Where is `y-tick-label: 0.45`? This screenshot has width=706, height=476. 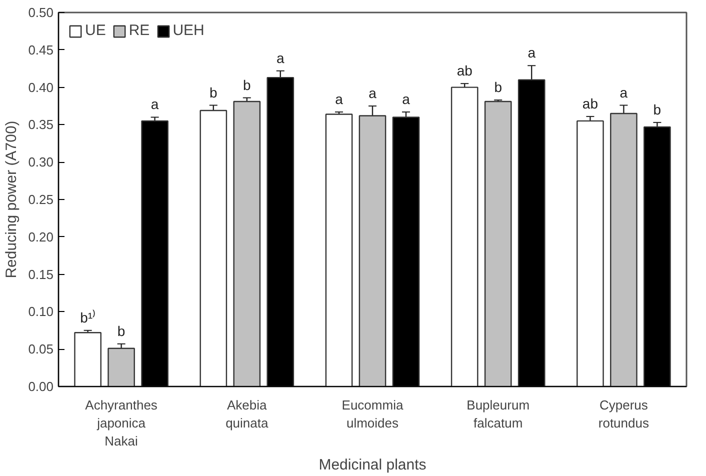 y-tick-label: 0.45 is located at coordinates (41, 50).